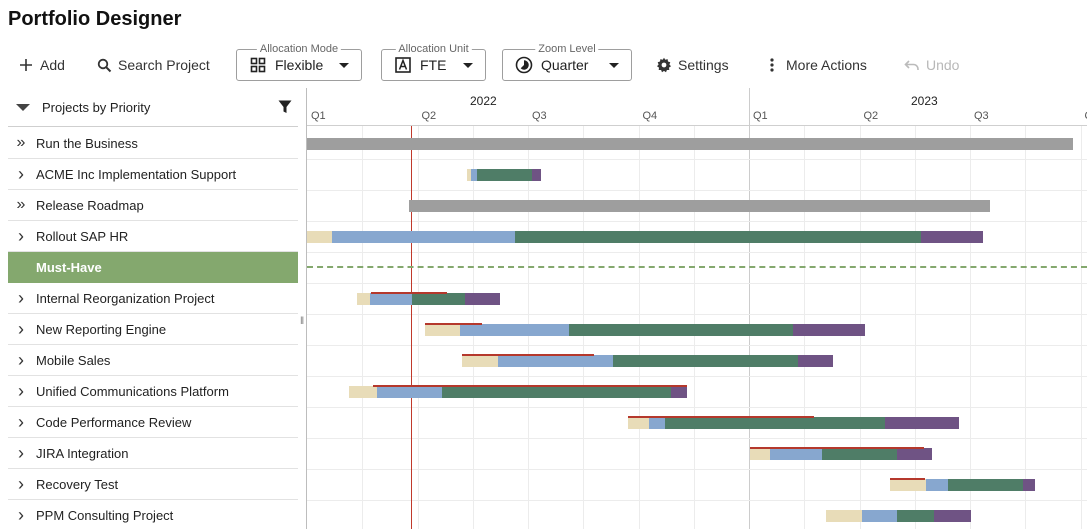 The height and width of the screenshot is (529, 1087). Describe the element at coordinates (153, 174) in the screenshot. I see `project-row: › ACME Inc Implementation Support` at that location.